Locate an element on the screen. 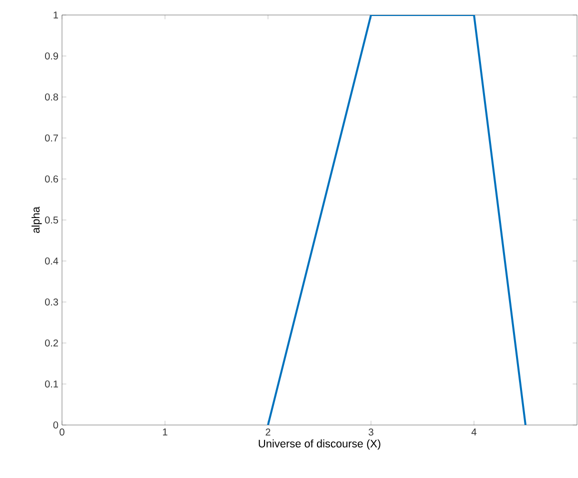 This screenshot has height=478, width=578. x-tick-label: 4 is located at coordinates (473, 432).